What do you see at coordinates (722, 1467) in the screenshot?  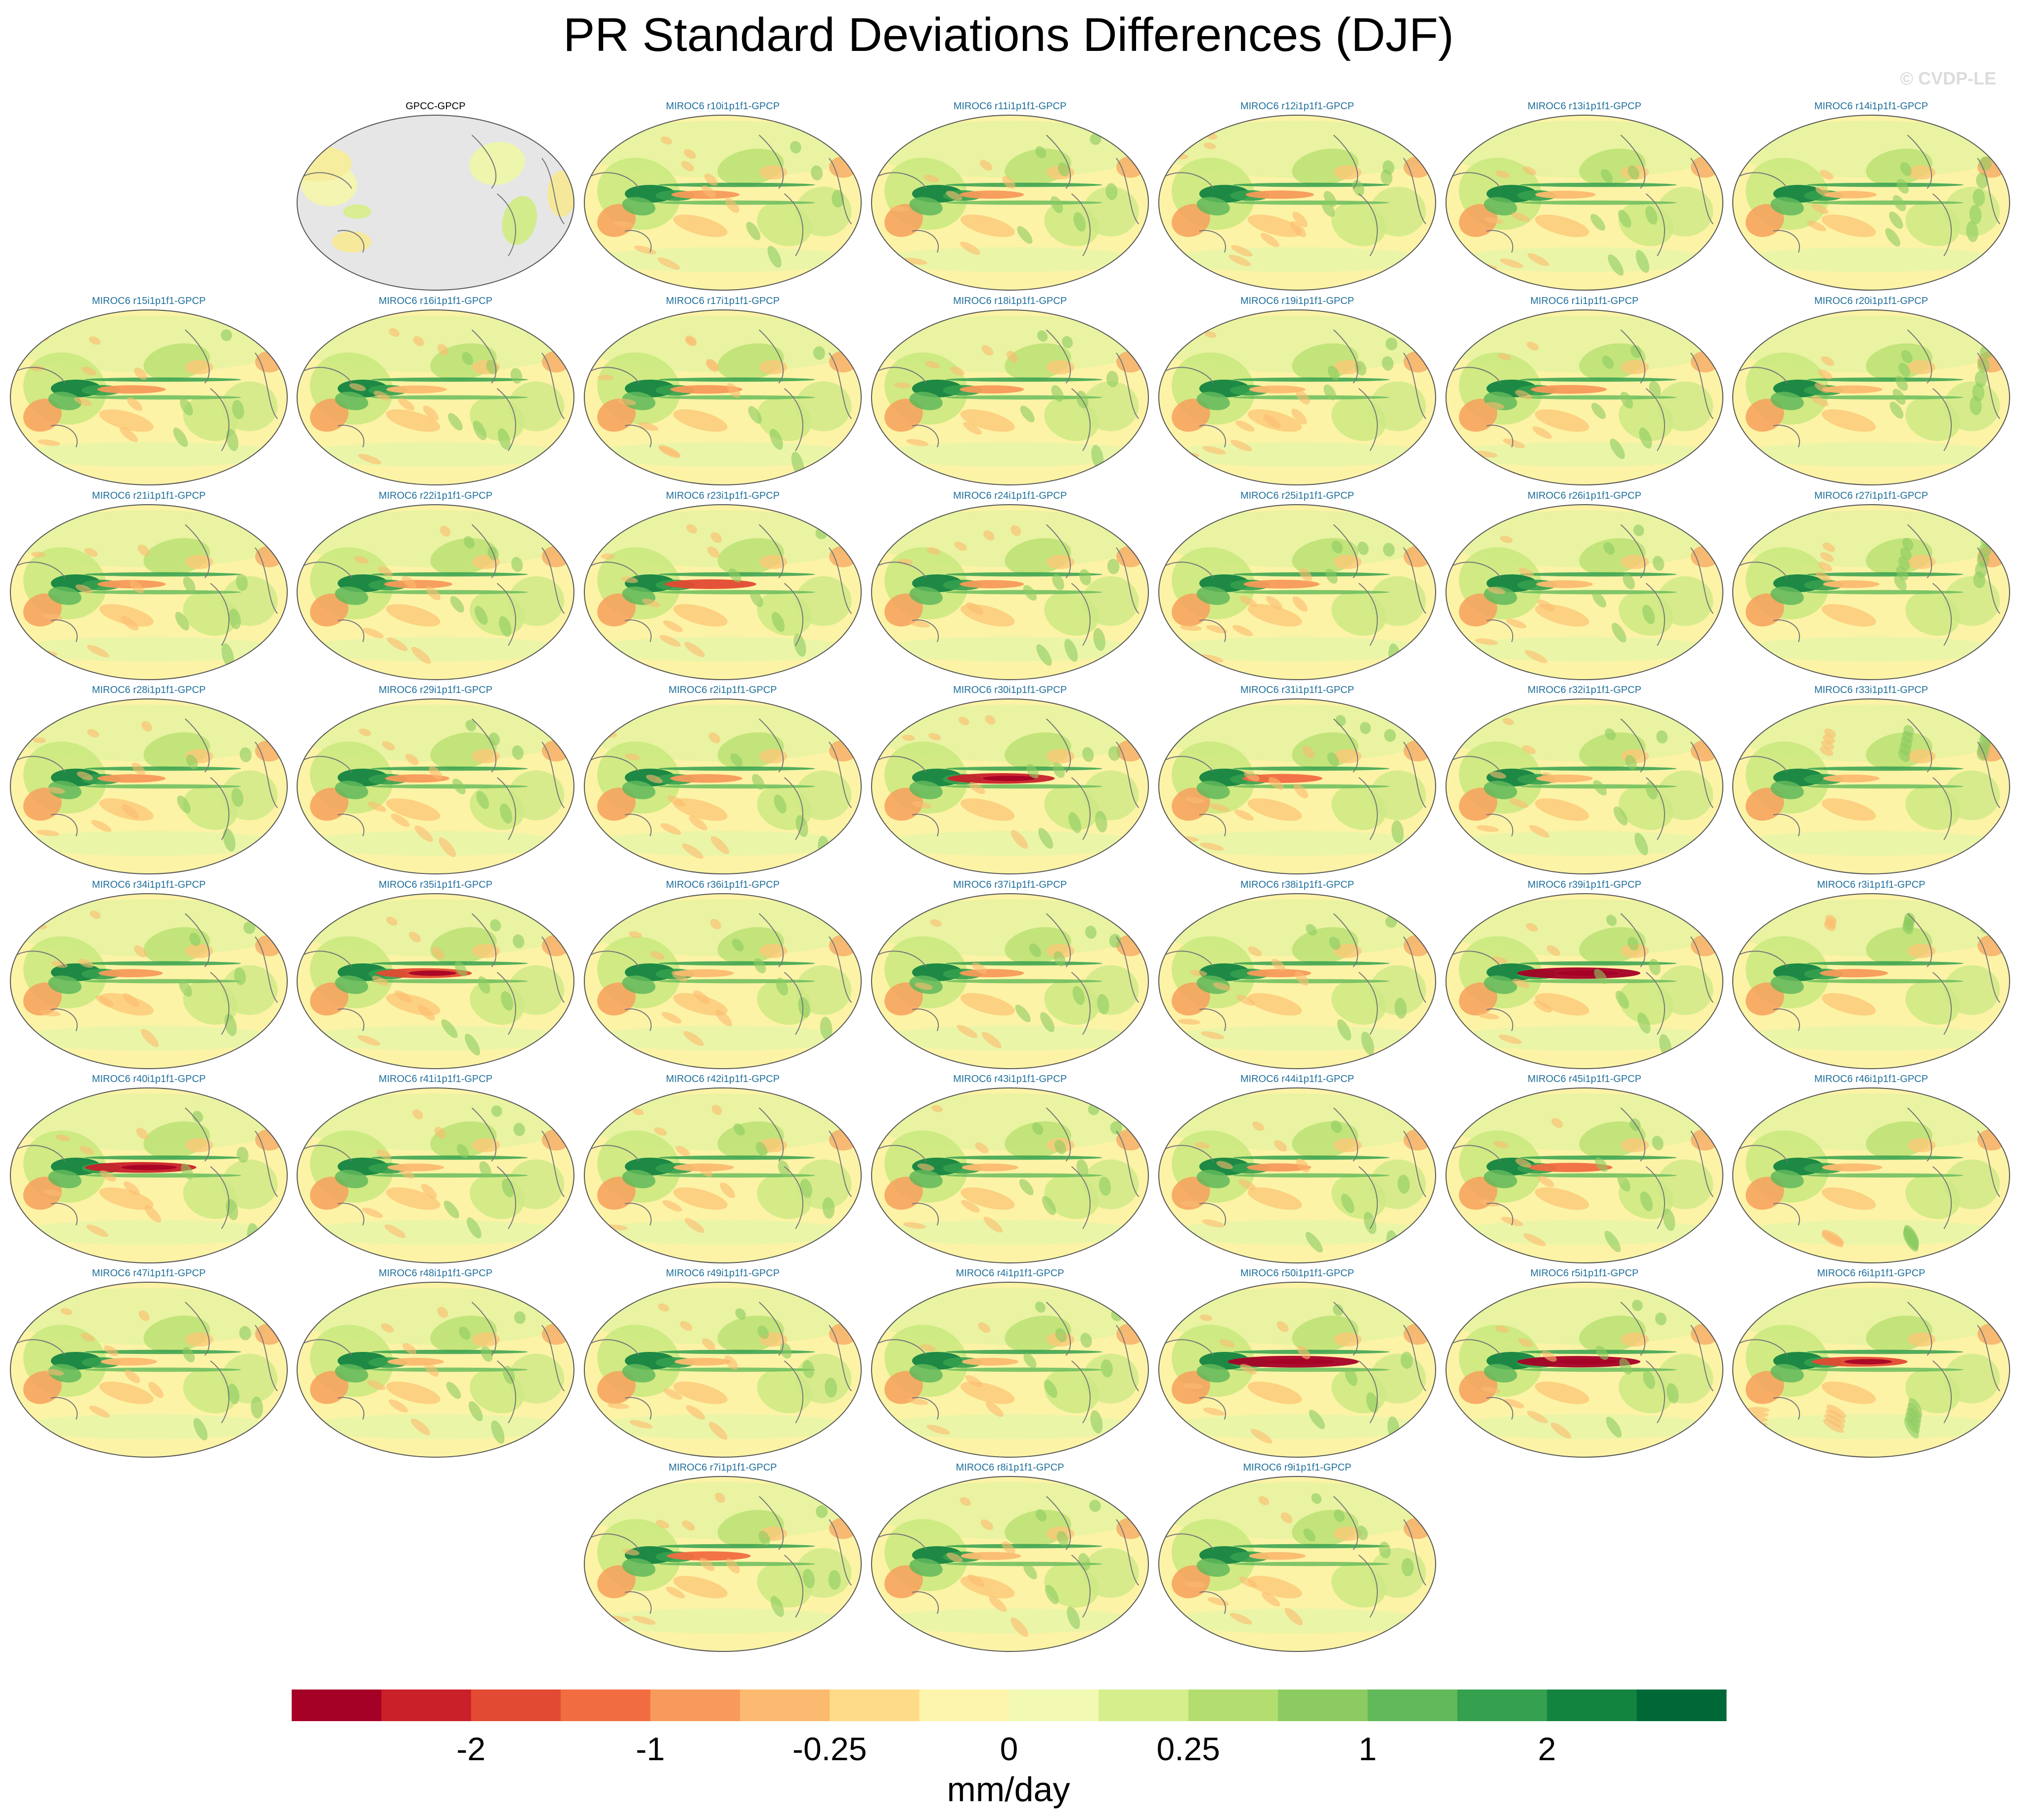 I see `panel-title: MIROC6 r7i1p1f1-GPCP` at bounding box center [722, 1467].